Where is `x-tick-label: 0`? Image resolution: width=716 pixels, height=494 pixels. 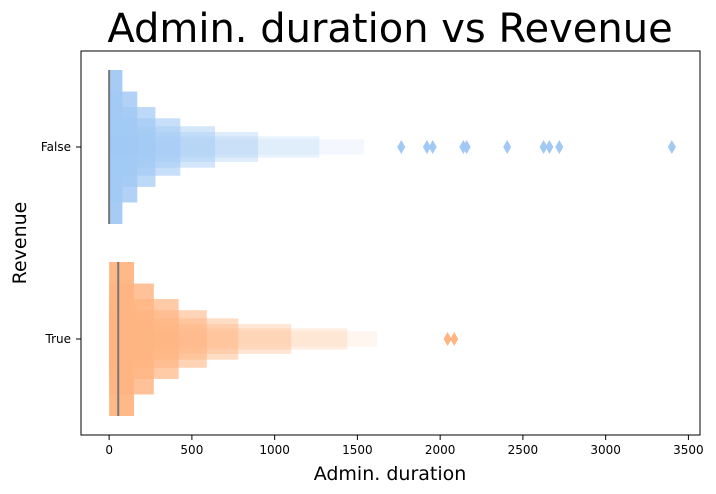
x-tick-label: 0 is located at coordinates (109, 450).